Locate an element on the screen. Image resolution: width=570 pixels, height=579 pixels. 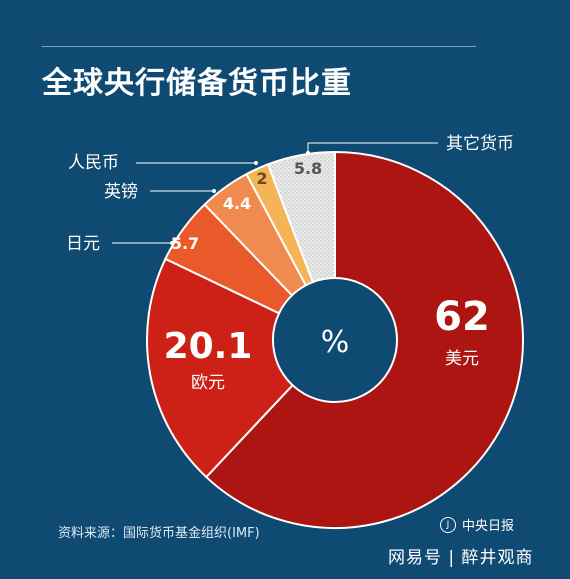
value-label-eur: 20.1 is located at coordinates (208, 346).